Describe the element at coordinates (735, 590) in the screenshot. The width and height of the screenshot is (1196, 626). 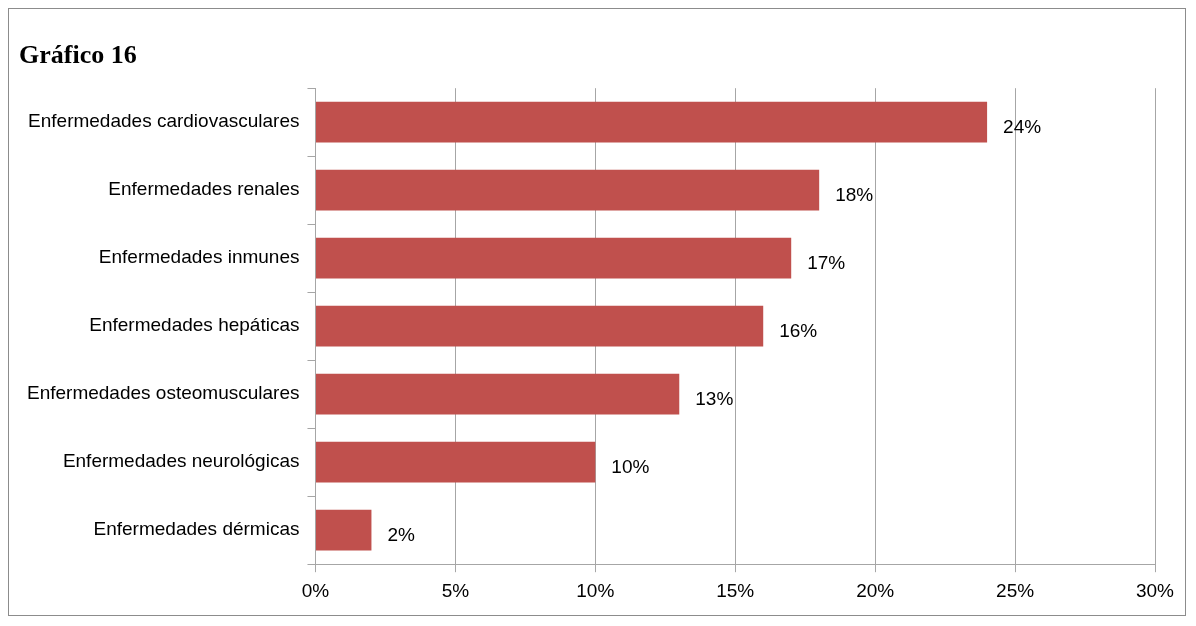
I see `x-tick-label: 15%` at that location.